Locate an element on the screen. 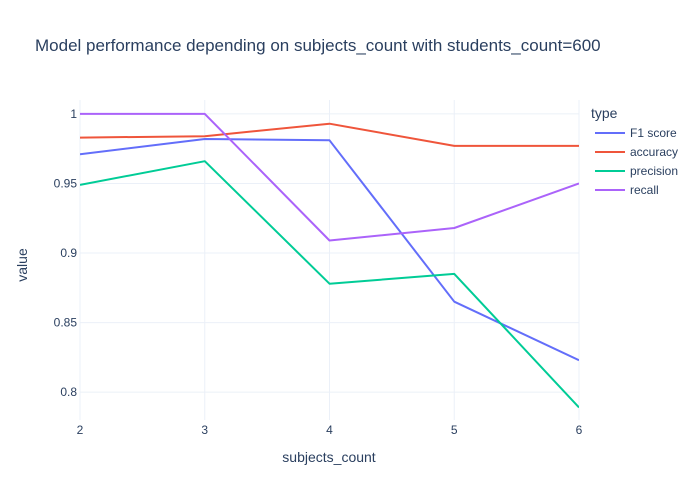  x-tick-label: 6 is located at coordinates (579, 430).